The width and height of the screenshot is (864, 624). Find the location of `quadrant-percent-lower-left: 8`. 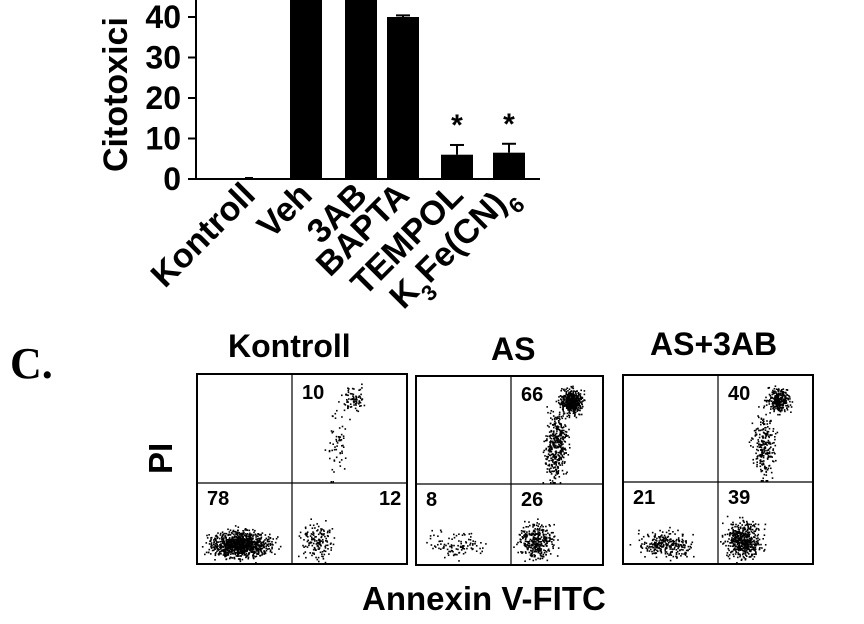

quadrant-percent-lower-left: 8 is located at coordinates (431, 500).